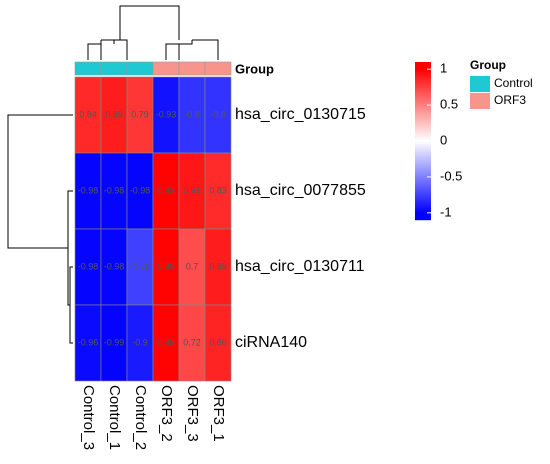  Describe the element at coordinates (153, 32) in the screenshot. I see `column-dendrogram` at that location.